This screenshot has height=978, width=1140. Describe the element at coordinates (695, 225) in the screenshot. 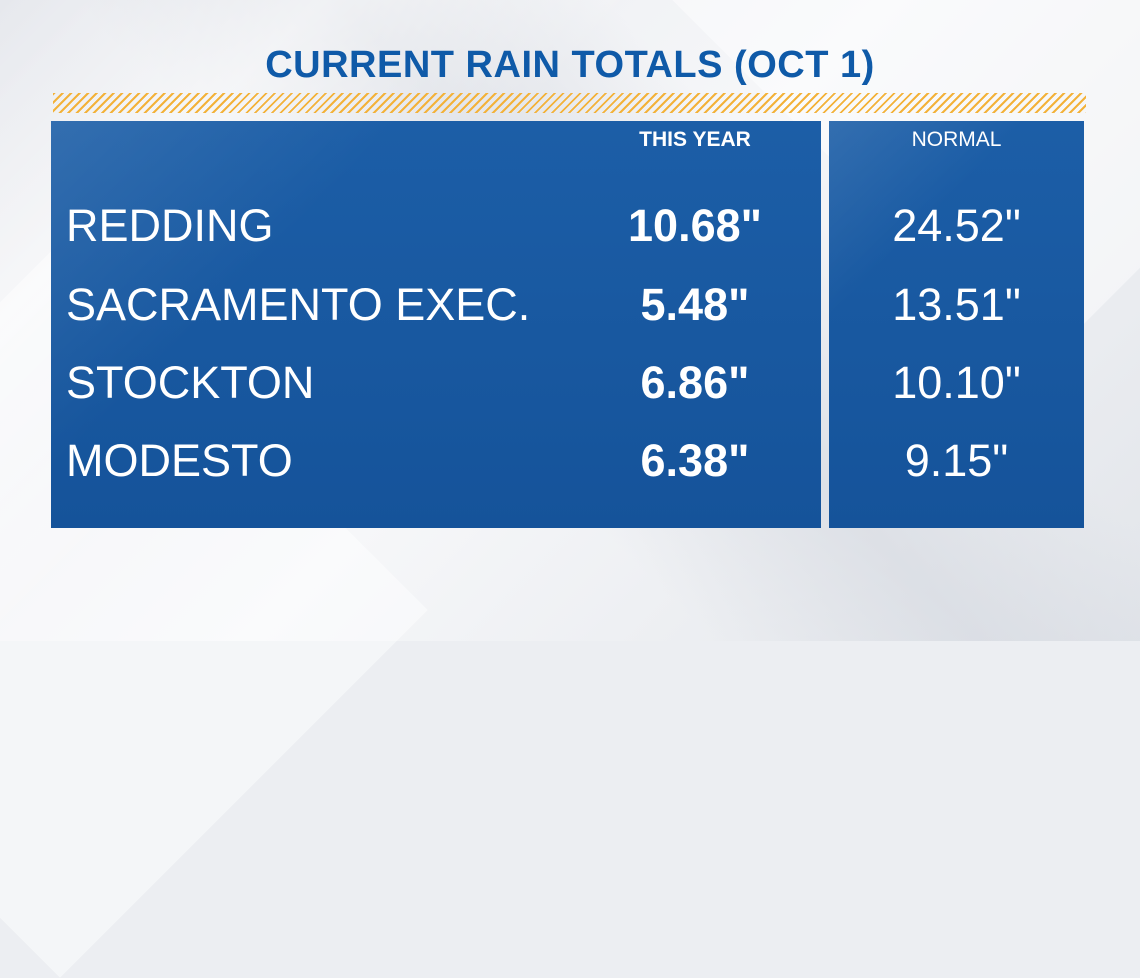

I see `this-year-value: 10.68"` at that location.